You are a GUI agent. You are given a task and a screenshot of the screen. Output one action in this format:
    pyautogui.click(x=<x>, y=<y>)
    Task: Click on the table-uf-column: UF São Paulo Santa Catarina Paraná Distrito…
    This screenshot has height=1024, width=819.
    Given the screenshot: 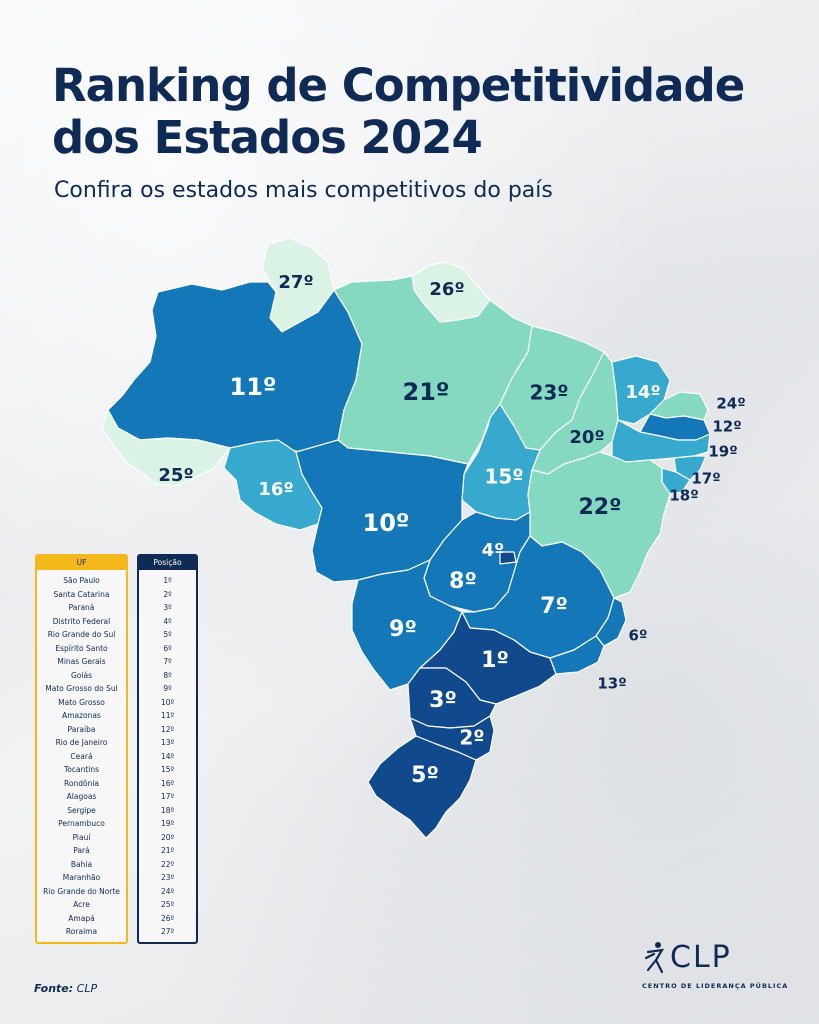 What is the action you would take?
    pyautogui.click(x=81, y=749)
    